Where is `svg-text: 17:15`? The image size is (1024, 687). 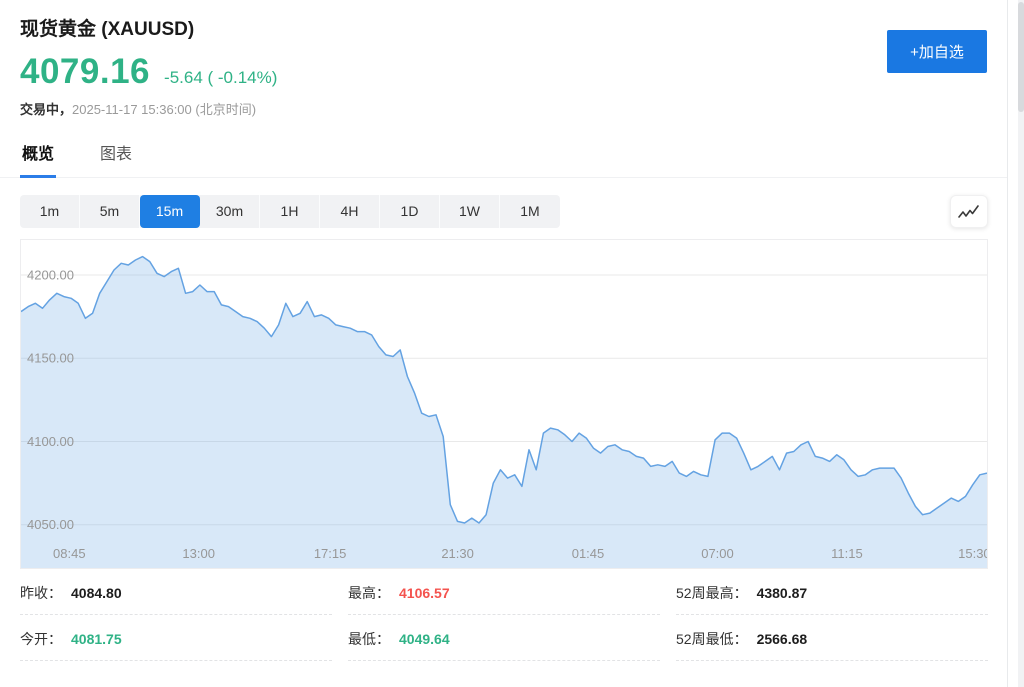
svg-text: 17:15 is located at coordinates (330, 553).